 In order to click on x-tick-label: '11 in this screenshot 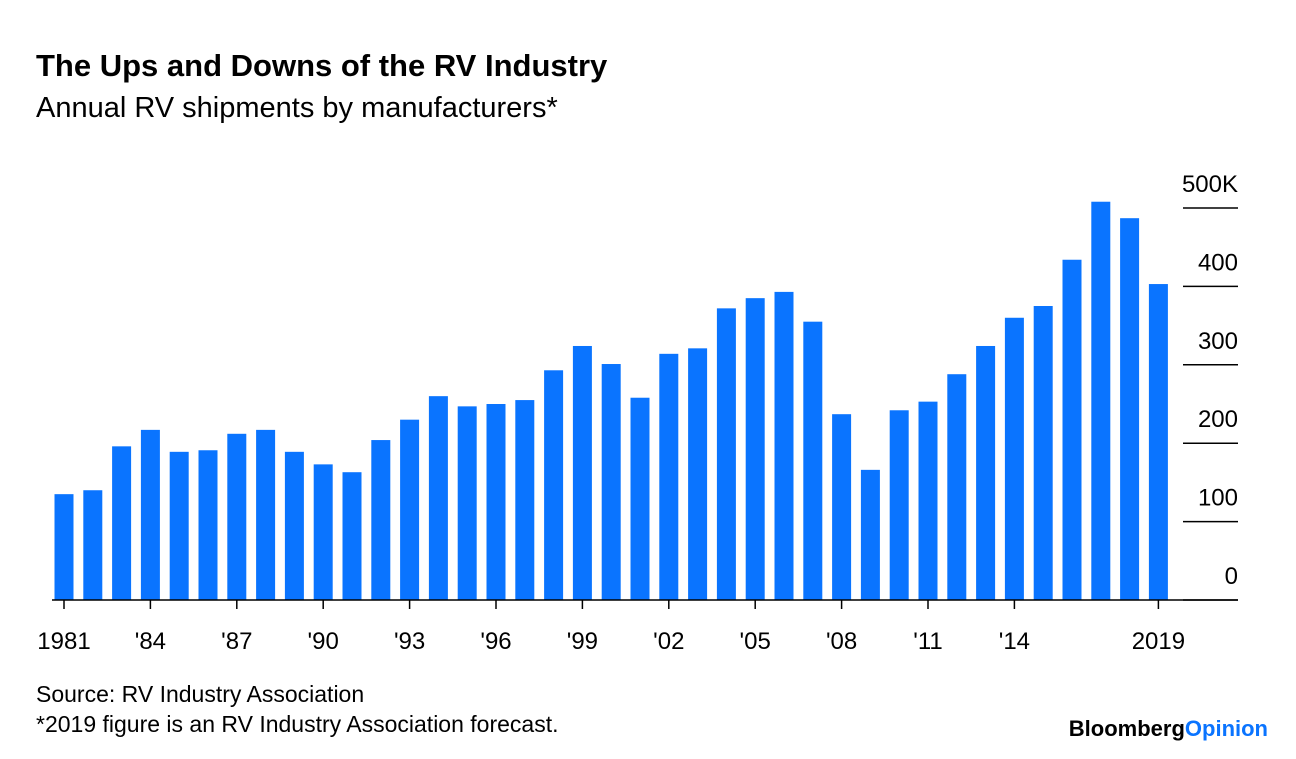, I will do `click(928, 641)`.